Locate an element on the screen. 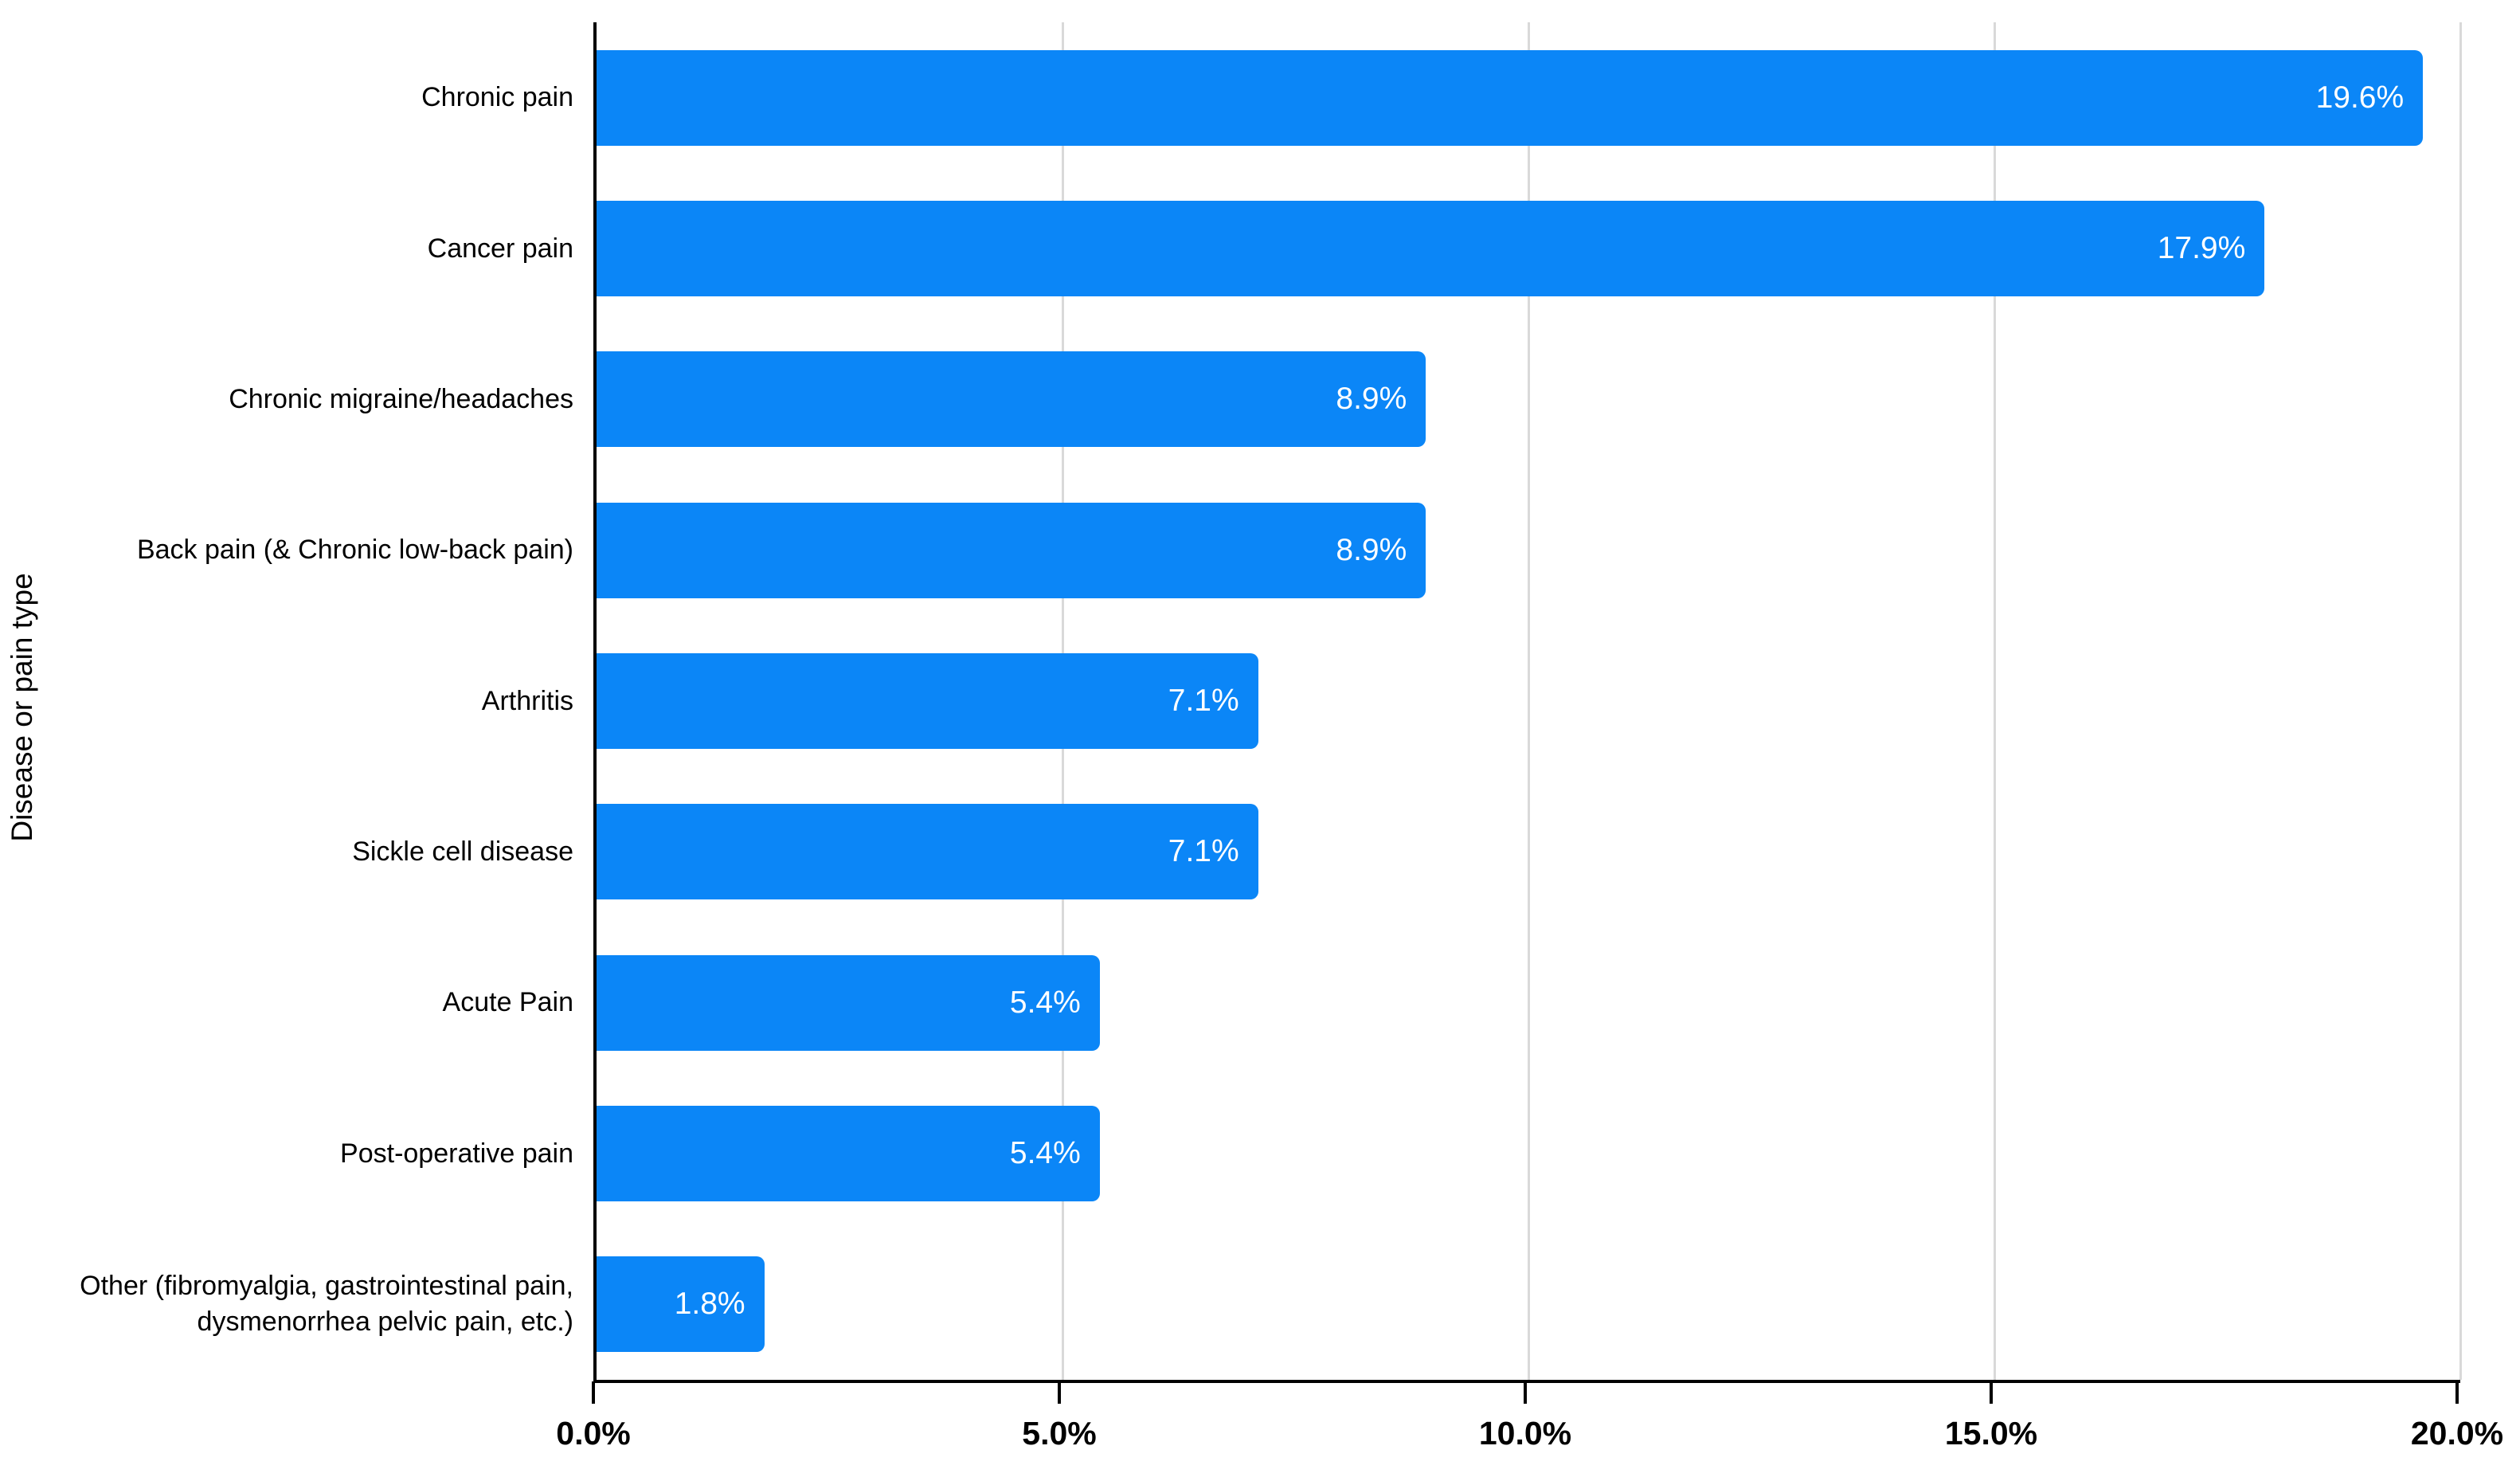  x-axis: 0.0% 5.0% 10.0% 15.0% 20.0% is located at coordinates (1529, 1426).